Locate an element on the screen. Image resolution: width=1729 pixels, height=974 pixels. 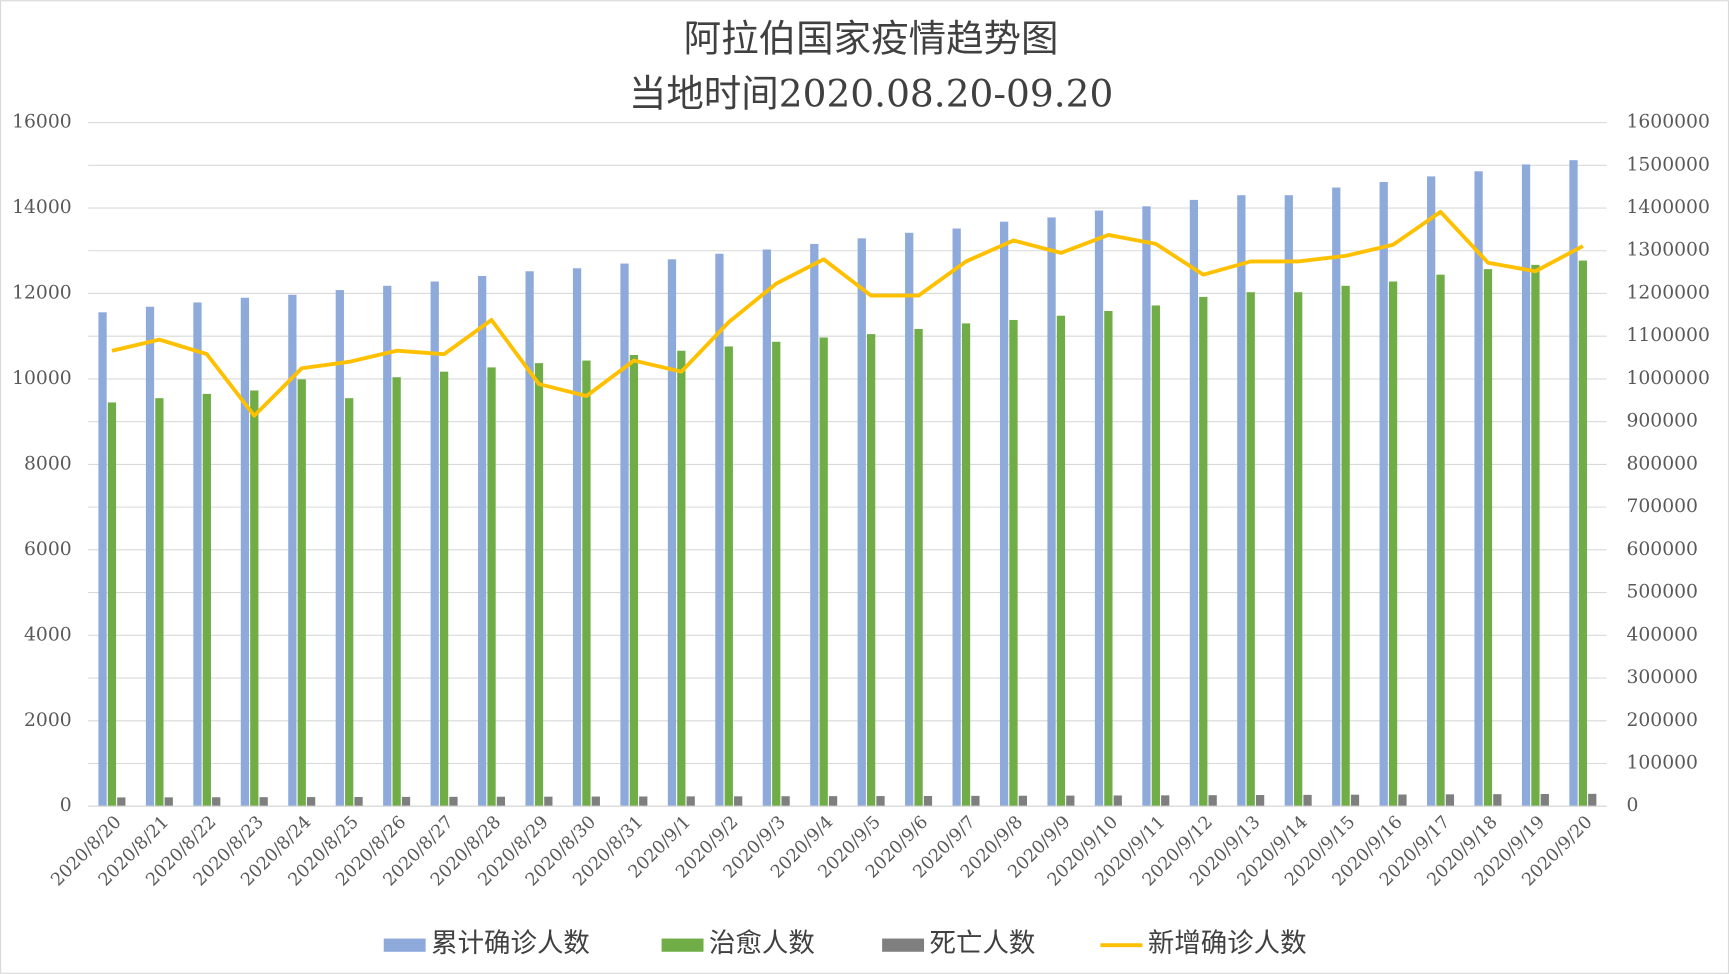
y2-tick-label: 900000 is located at coordinates (1662, 421).